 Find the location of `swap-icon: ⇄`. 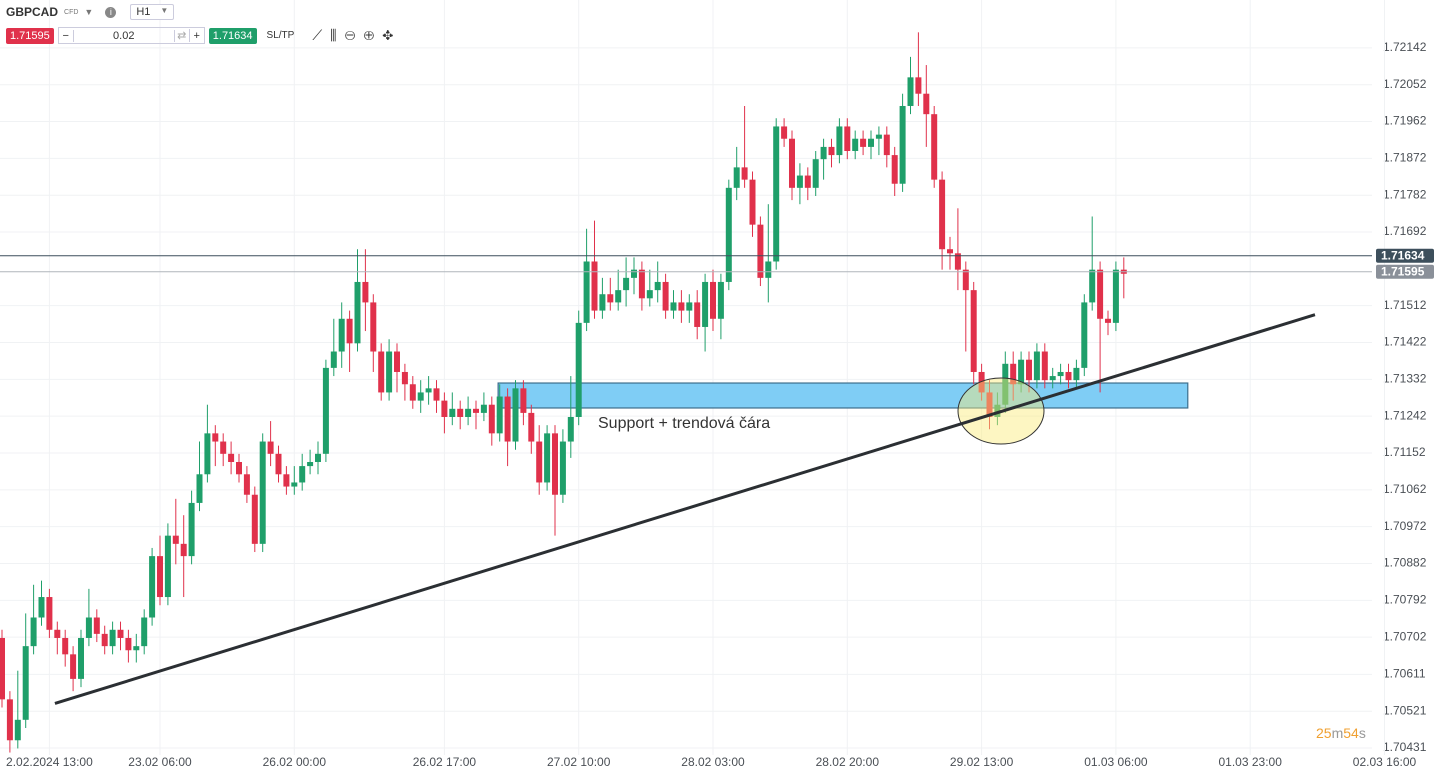

swap-icon: ⇄ is located at coordinates (182, 35).